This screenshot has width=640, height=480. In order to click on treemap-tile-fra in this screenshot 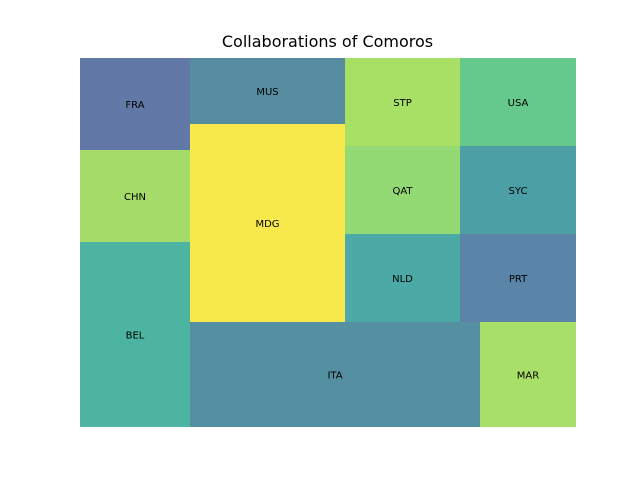, I will do `click(135, 104)`.